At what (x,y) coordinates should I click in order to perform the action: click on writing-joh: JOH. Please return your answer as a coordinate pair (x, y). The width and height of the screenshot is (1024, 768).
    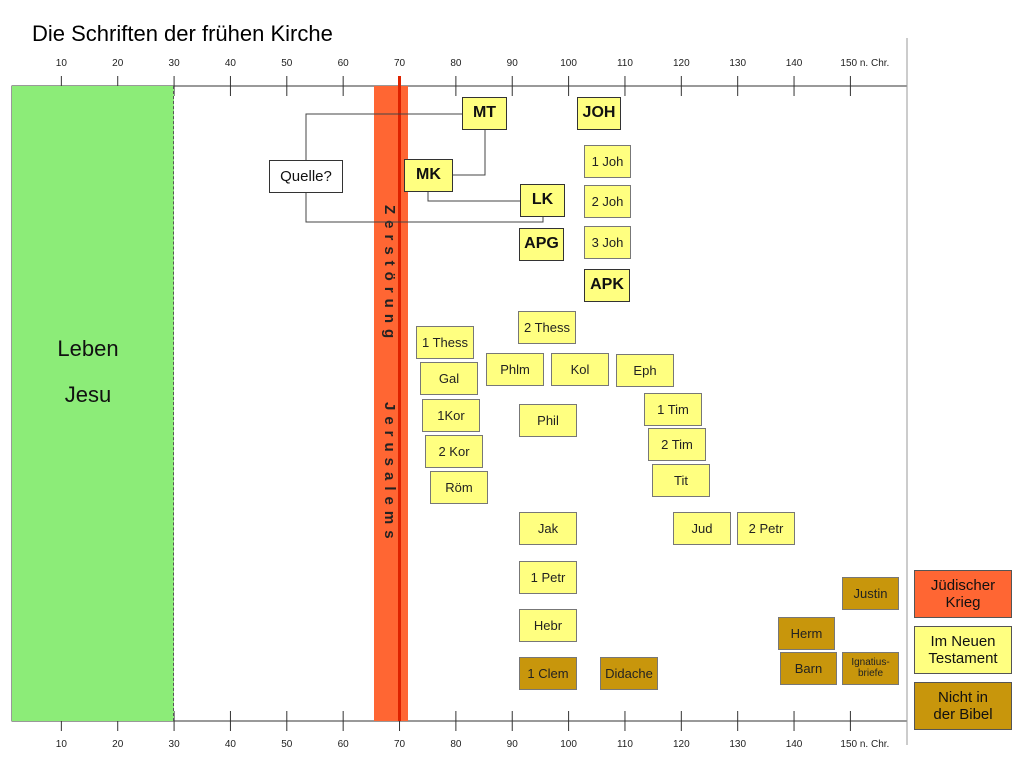
    Looking at the image, I should click on (599, 113).